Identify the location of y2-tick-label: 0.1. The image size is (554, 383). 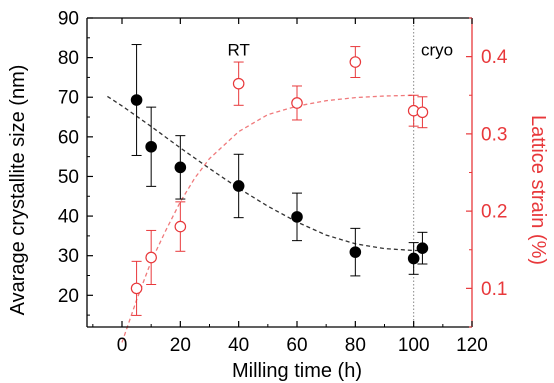
(494, 289).